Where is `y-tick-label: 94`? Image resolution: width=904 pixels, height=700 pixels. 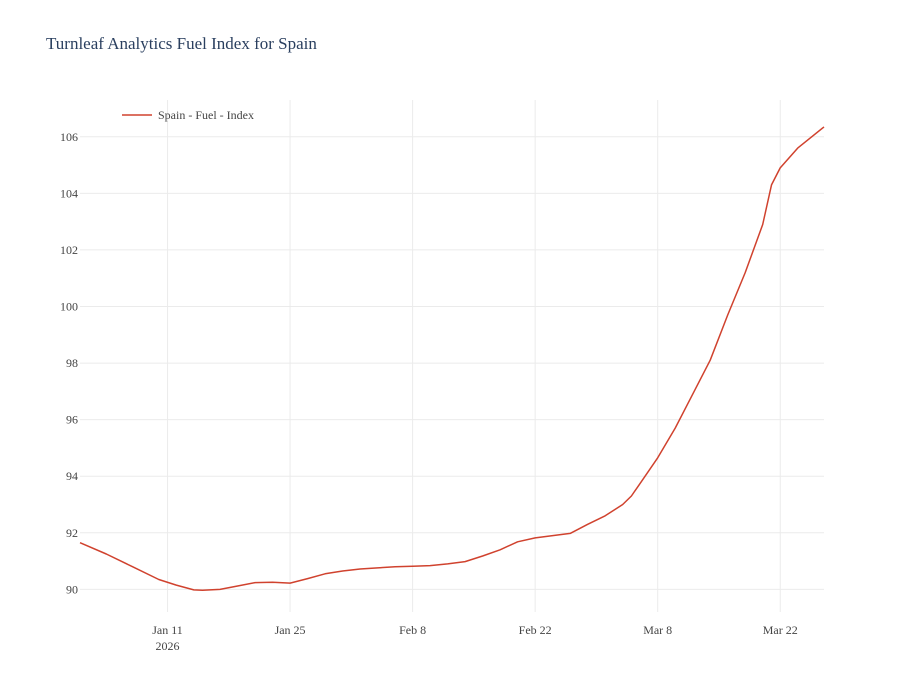 y-tick-label: 94 is located at coordinates (72, 476).